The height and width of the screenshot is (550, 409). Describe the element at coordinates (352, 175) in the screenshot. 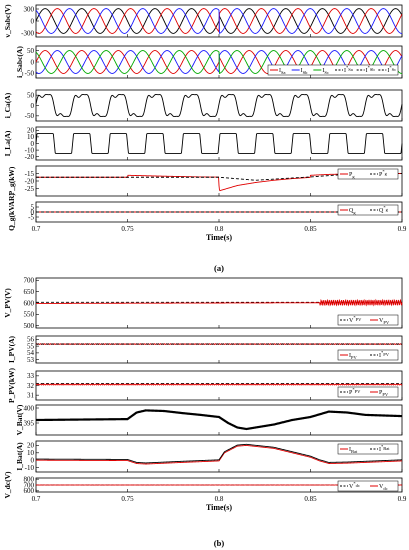

I see `legend-entry: Pg` at that location.